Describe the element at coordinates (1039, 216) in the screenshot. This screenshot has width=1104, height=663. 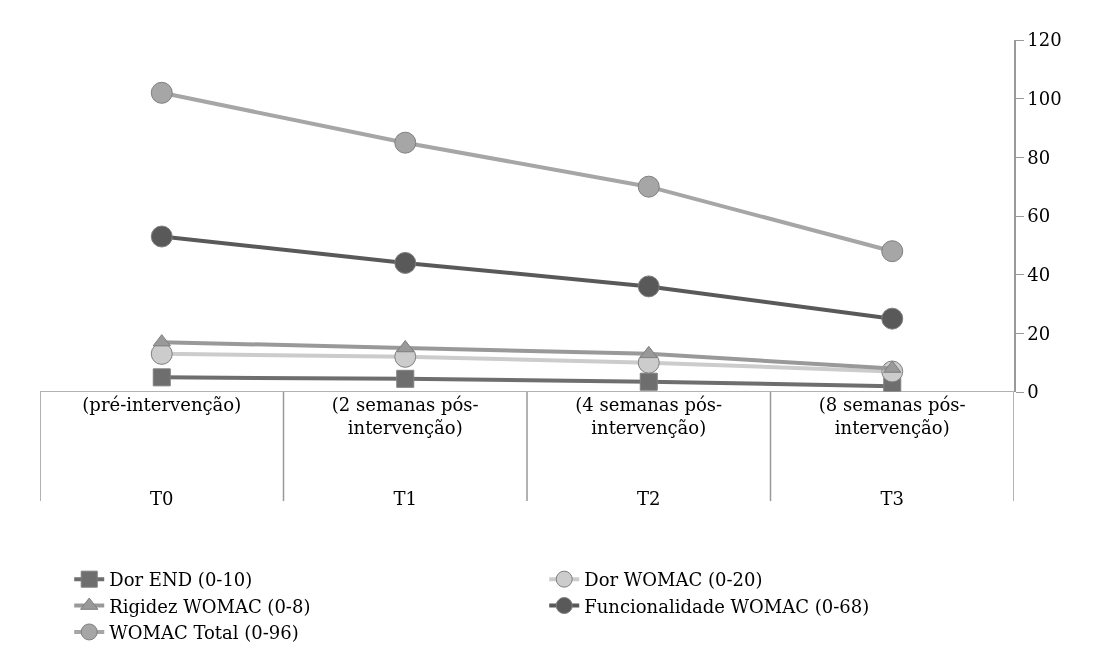
I see `y-tick-label: 60` at that location.